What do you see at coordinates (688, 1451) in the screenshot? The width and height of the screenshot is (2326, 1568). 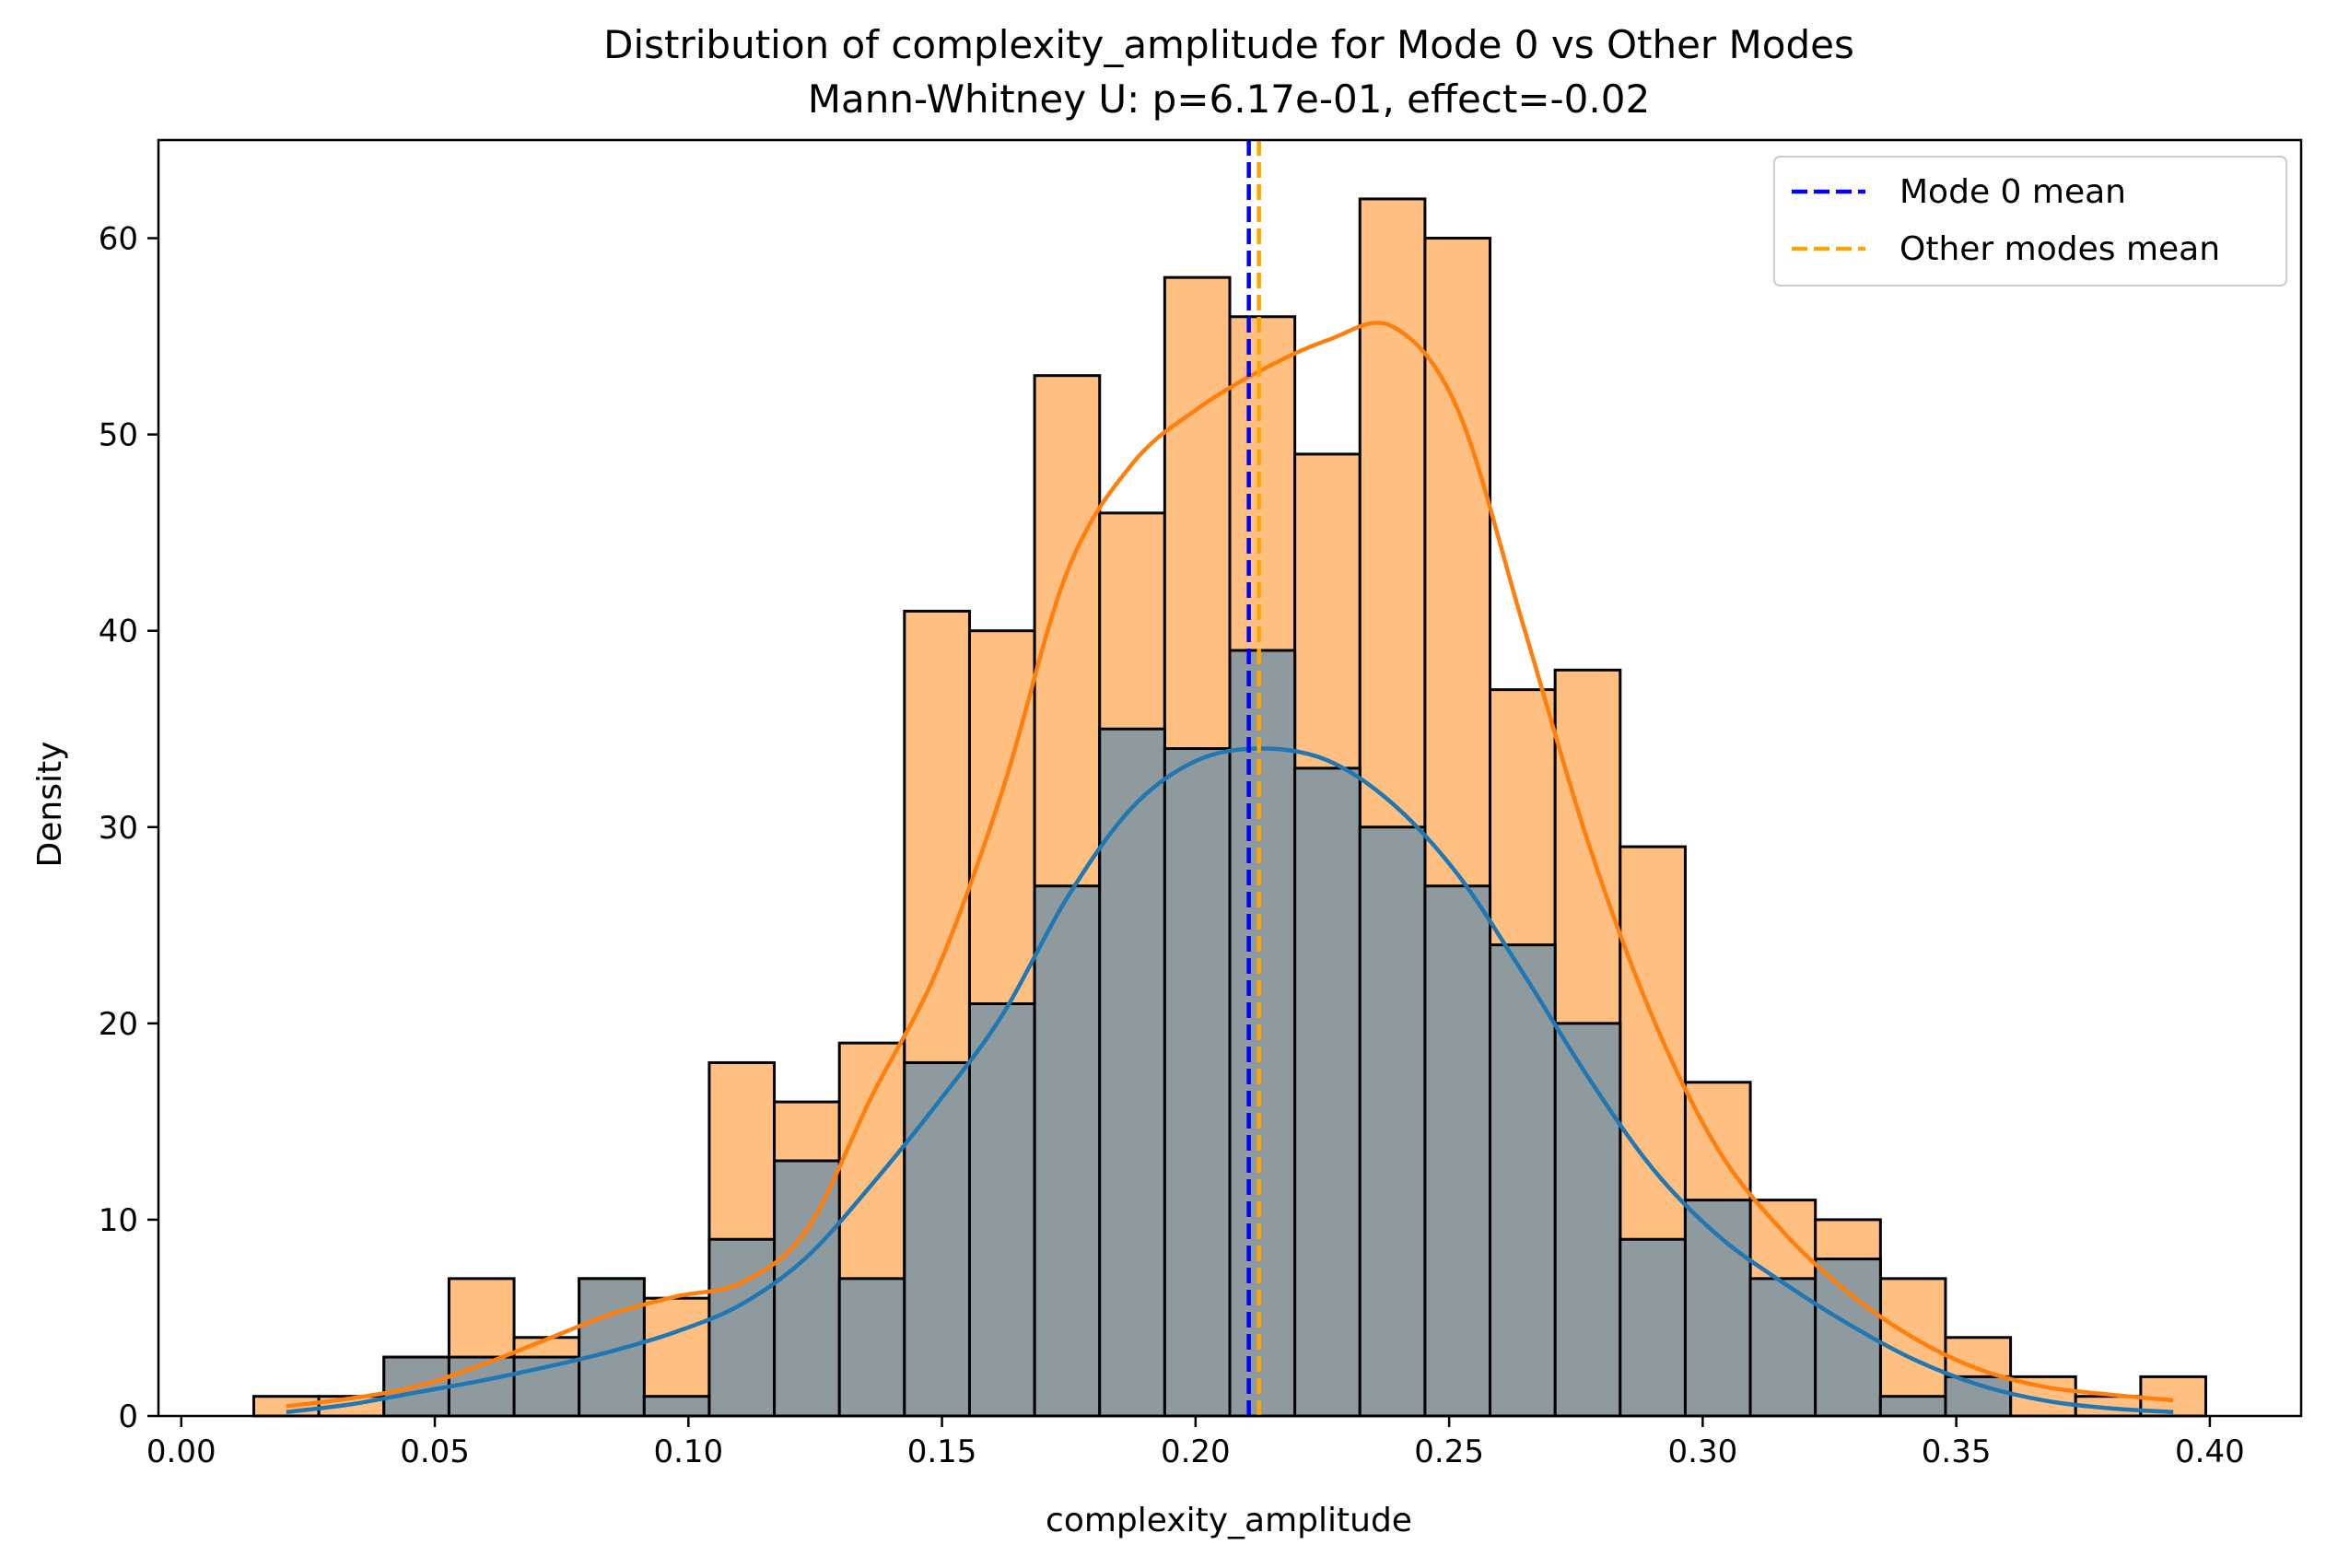 I see `x-tick-label: 0.10` at bounding box center [688, 1451].